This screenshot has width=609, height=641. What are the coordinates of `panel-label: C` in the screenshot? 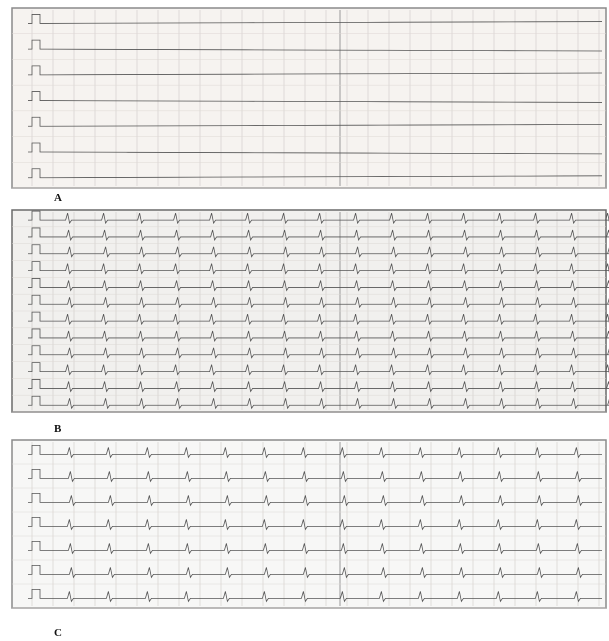 It's located at (58, 633).